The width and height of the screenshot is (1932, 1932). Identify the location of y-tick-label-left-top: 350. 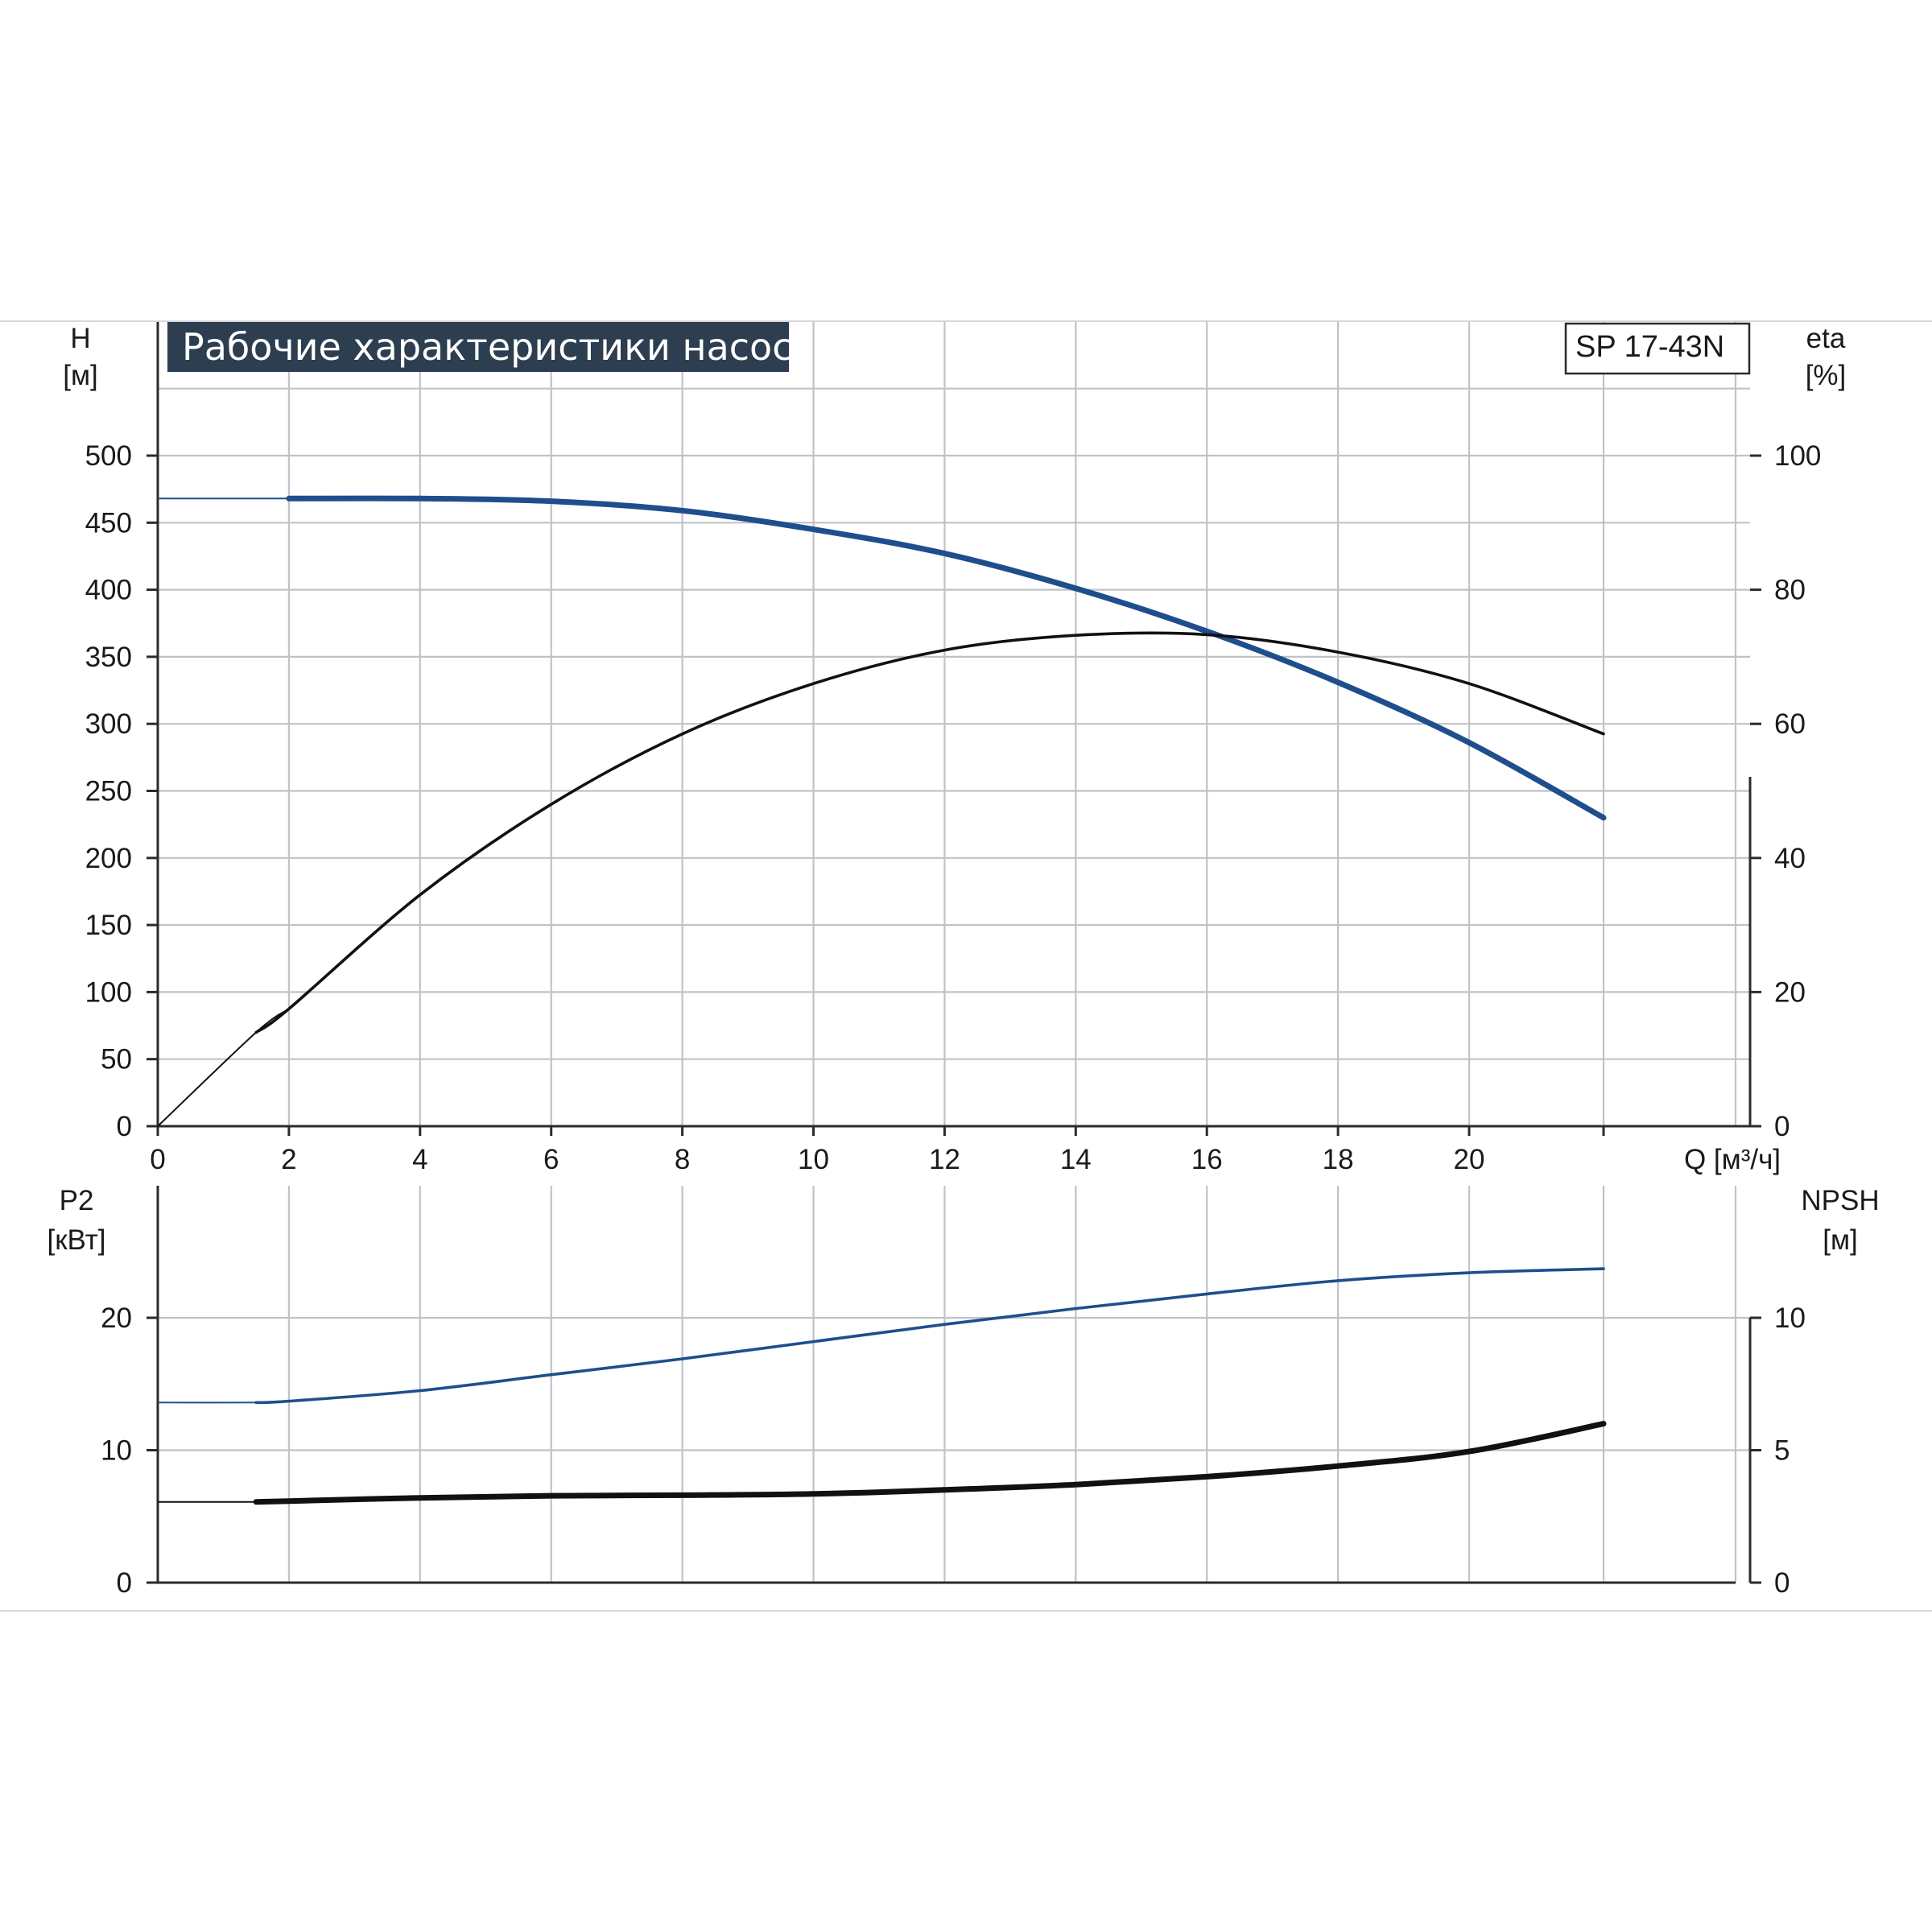
(108, 657).